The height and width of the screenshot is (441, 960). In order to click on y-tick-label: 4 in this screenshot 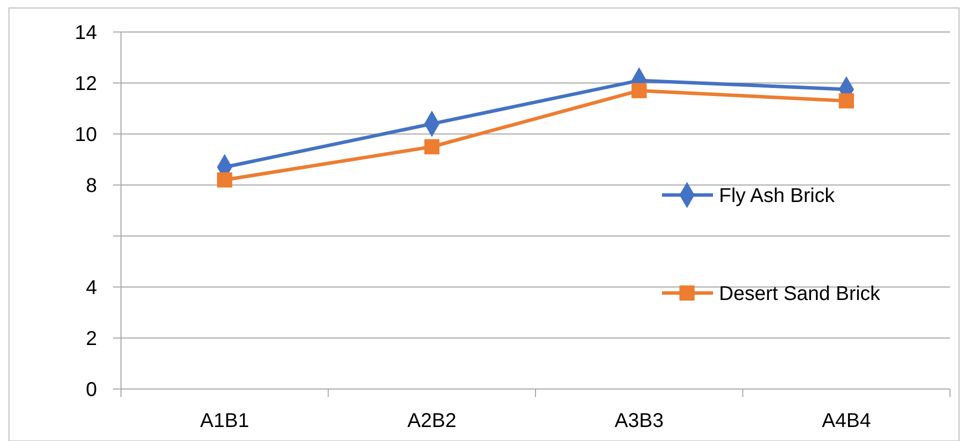, I will do `click(91, 288)`.